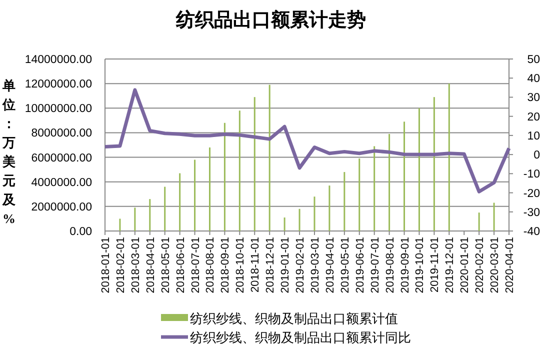  I want to click on y2-tick-label: -40, so click(531, 232).